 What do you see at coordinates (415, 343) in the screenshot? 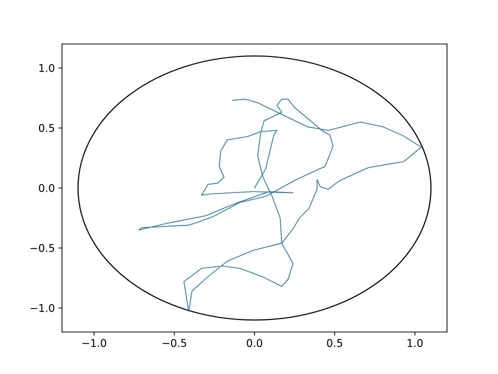
I see `x-tick-label: 1.0` at bounding box center [415, 343].